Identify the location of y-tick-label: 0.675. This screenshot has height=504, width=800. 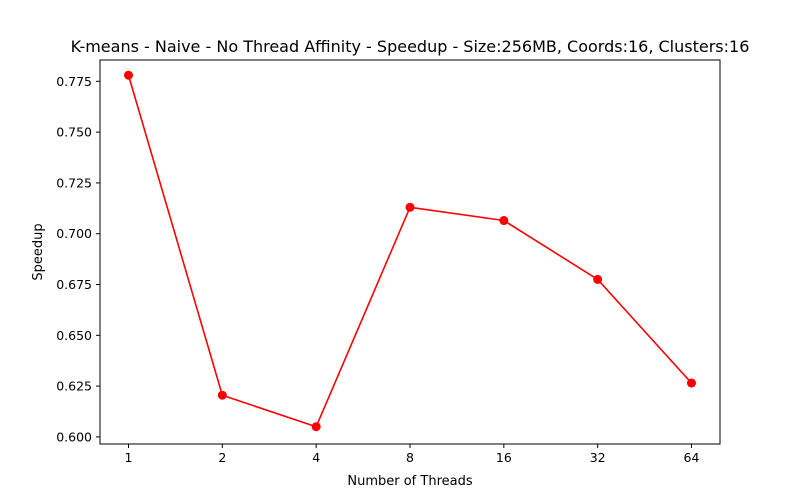
(74, 284).